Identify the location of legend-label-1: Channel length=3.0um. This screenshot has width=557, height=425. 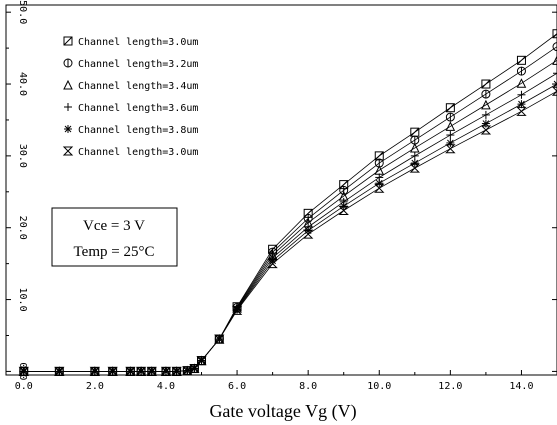
(138, 42).